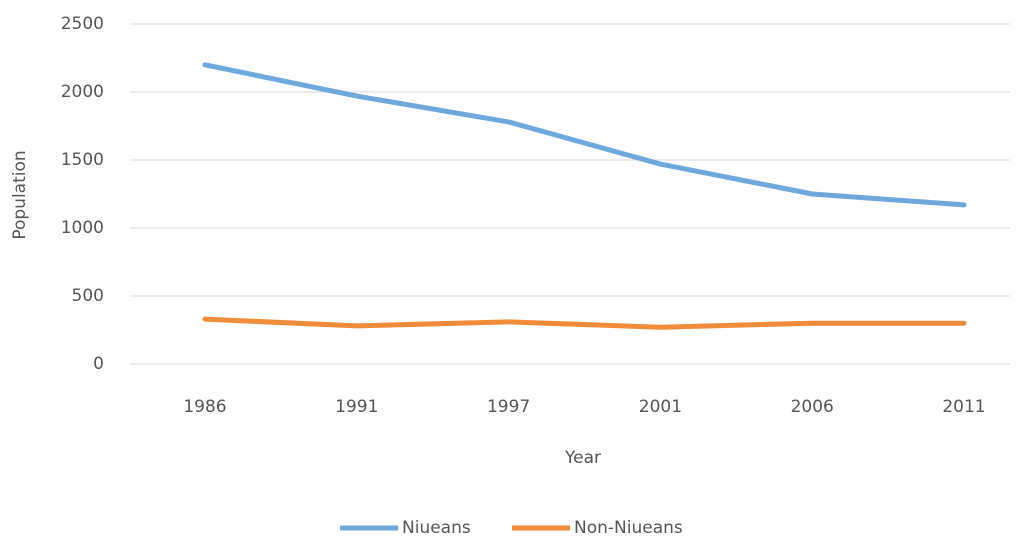  Describe the element at coordinates (582, 458) in the screenshot. I see `x-axis-title: Year` at that location.